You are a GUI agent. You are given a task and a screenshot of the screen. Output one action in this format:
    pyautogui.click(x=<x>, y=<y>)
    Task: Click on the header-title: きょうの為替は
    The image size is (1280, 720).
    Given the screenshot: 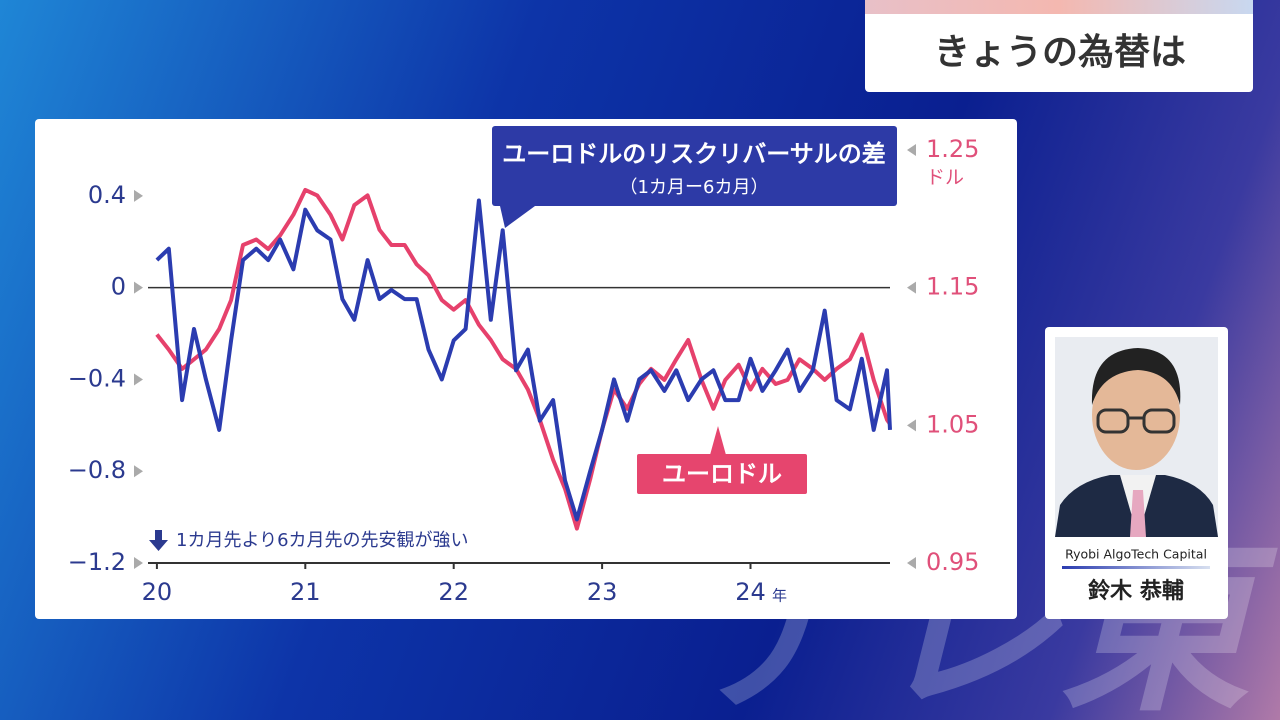 What is the action you would take?
    pyautogui.click(x=1060, y=52)
    